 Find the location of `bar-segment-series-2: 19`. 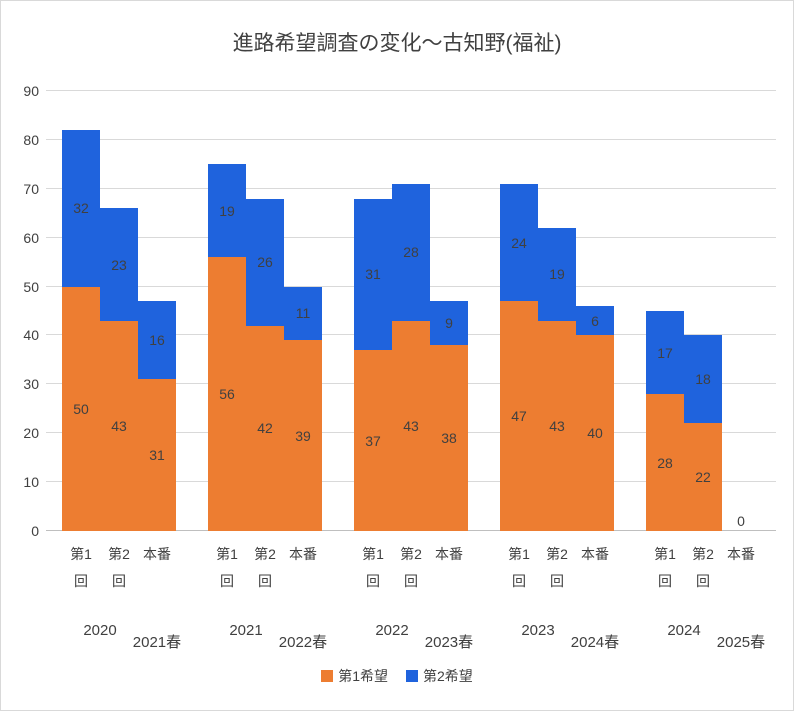

bar-segment-series-2: 19 is located at coordinates (557, 274).